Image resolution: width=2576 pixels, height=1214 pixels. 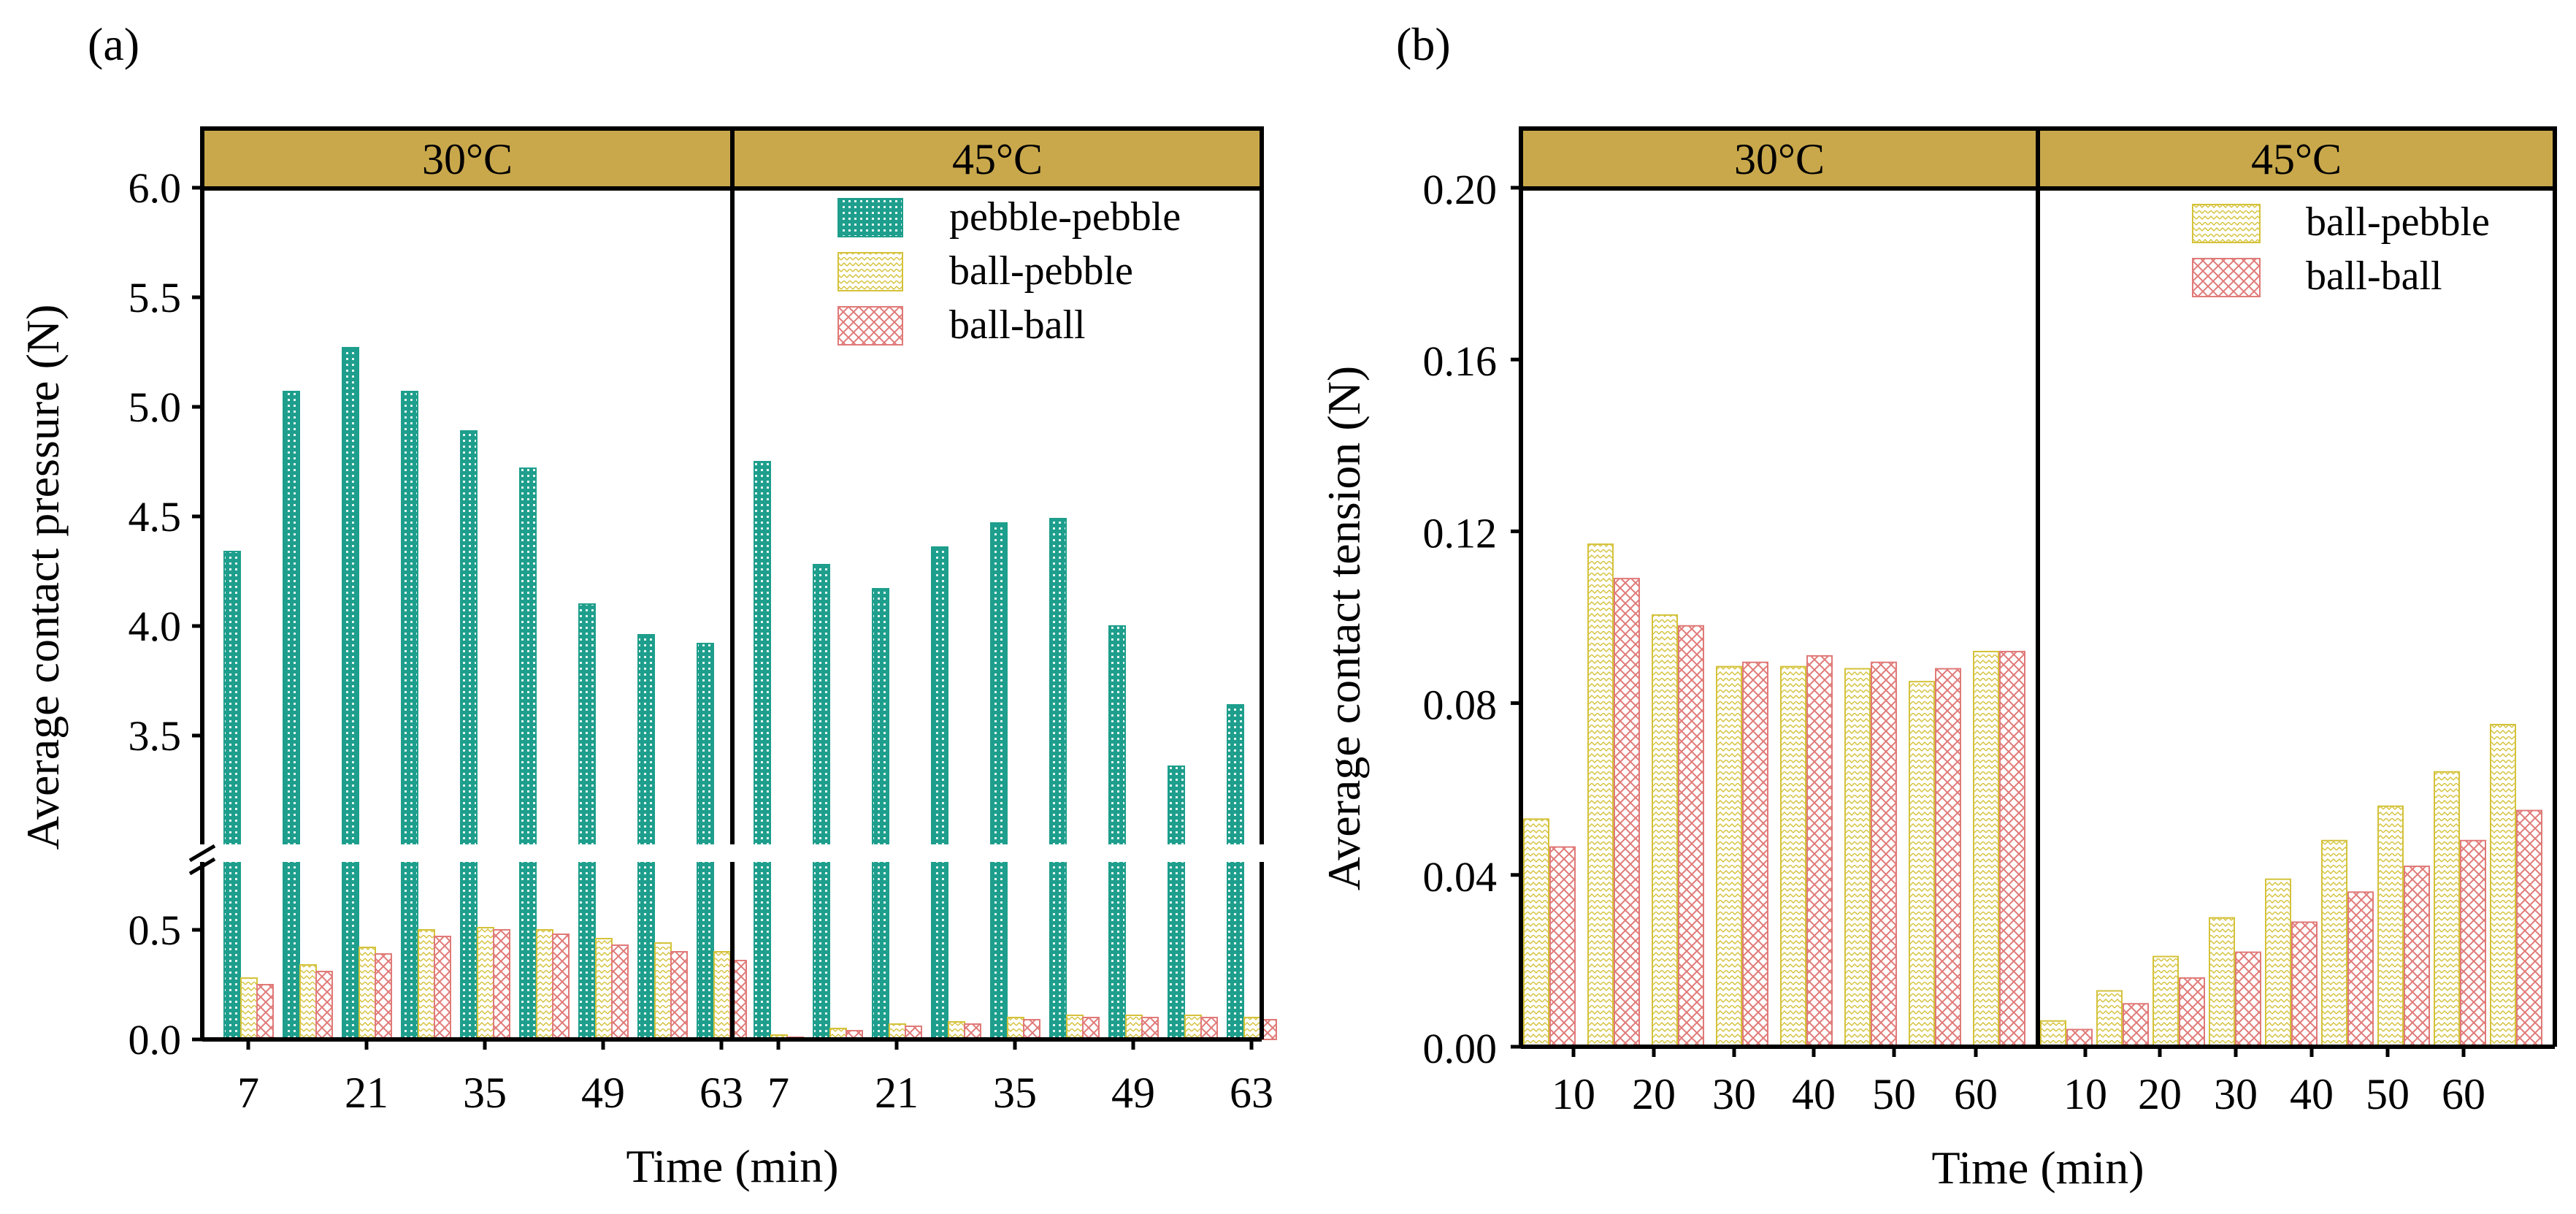 What do you see at coordinates (870, 326) in the screenshot?
I see `legend-swatch-ball-ball` at bounding box center [870, 326].